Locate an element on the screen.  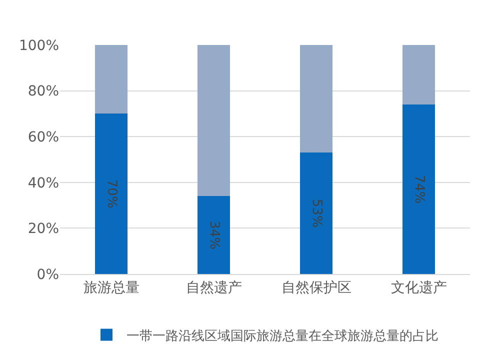
y-tick-label: 0% is located at coordinates (47, 274).